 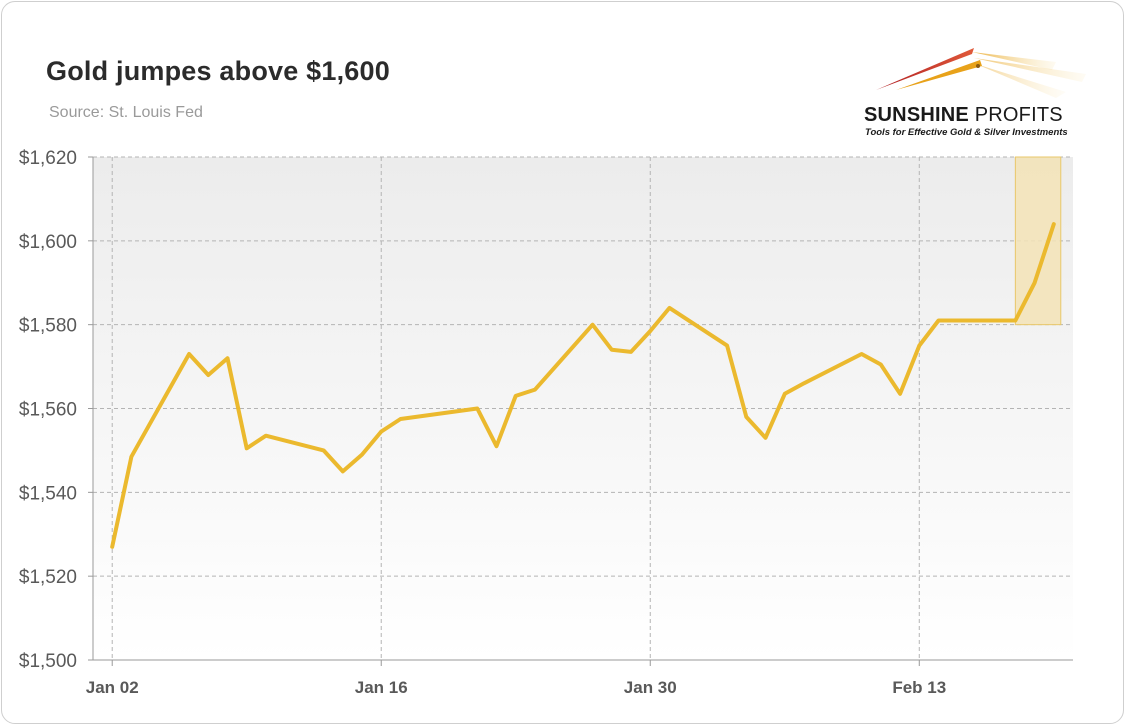 I want to click on y-tick-label: $1,500, so click(x=48, y=661).